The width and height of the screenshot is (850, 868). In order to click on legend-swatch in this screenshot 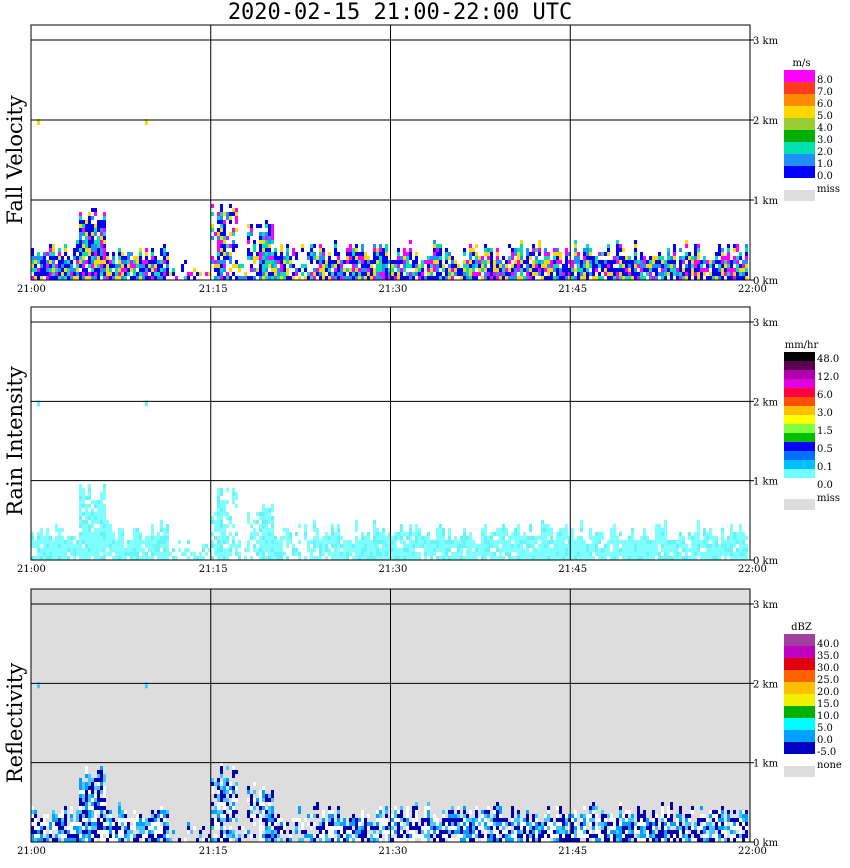, I will do `click(799, 464)`.